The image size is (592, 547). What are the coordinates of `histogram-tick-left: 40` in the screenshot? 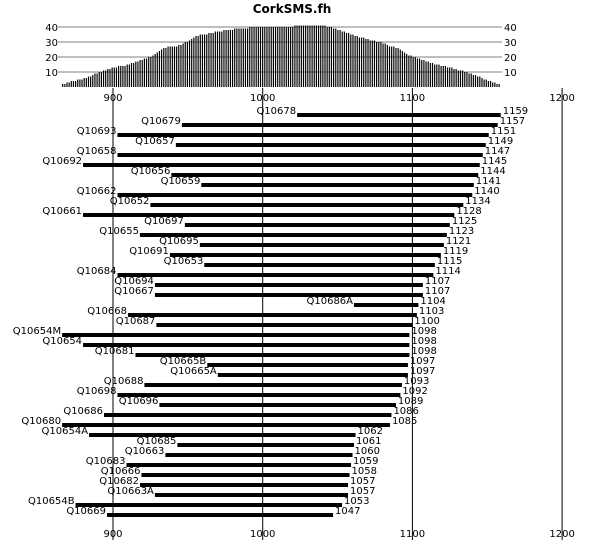 It's located at (51, 28).